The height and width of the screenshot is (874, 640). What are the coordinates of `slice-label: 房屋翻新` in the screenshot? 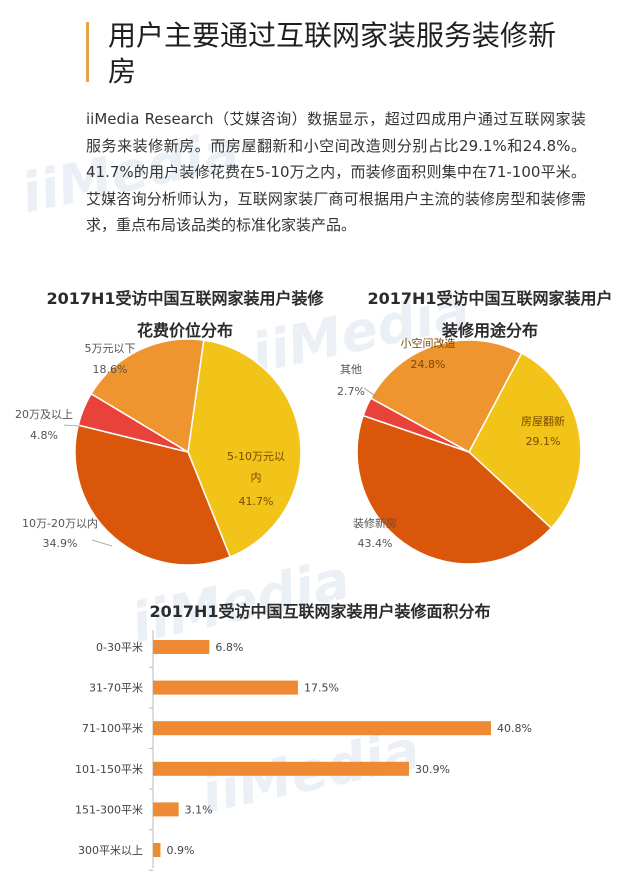 It's located at (543, 421).